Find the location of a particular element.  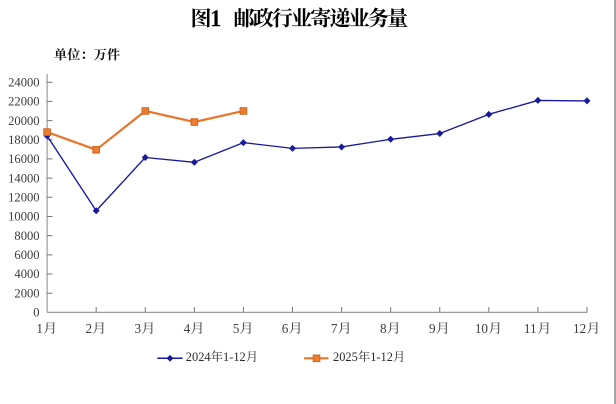

svg-text: 24000 is located at coordinates (23, 82).